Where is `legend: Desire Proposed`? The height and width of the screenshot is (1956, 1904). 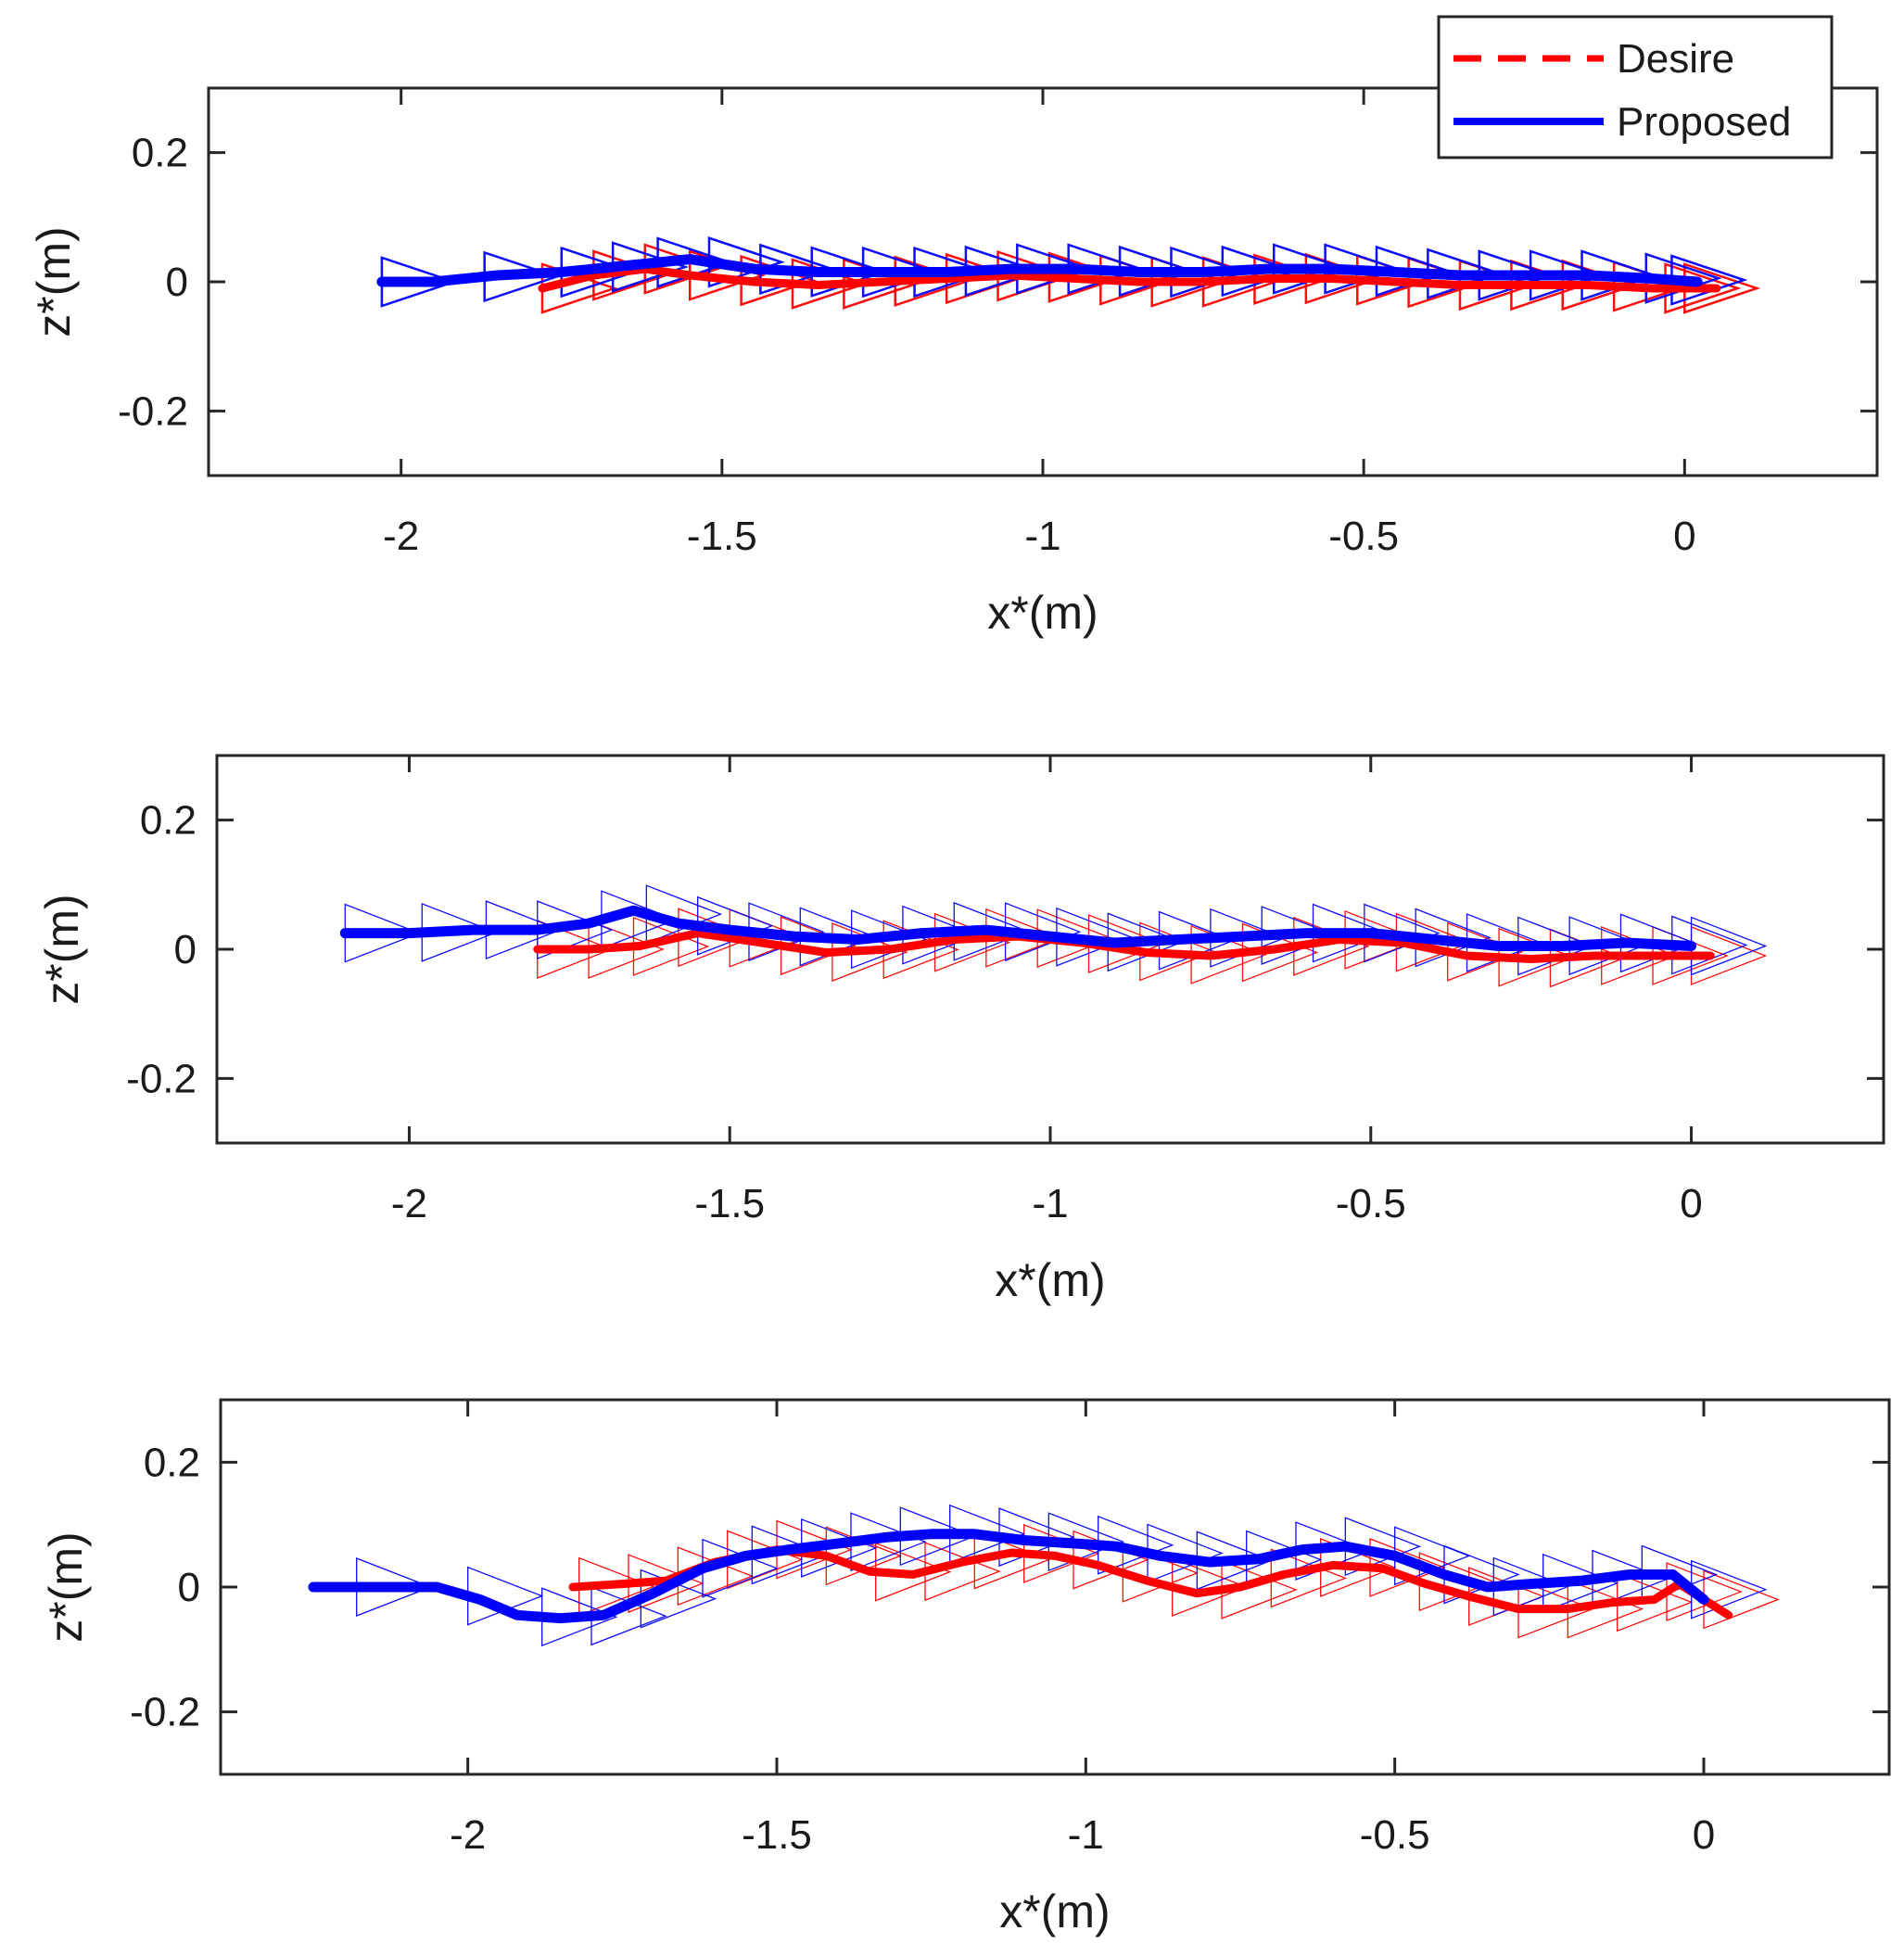 legend: Desire Proposed is located at coordinates (1635, 87).